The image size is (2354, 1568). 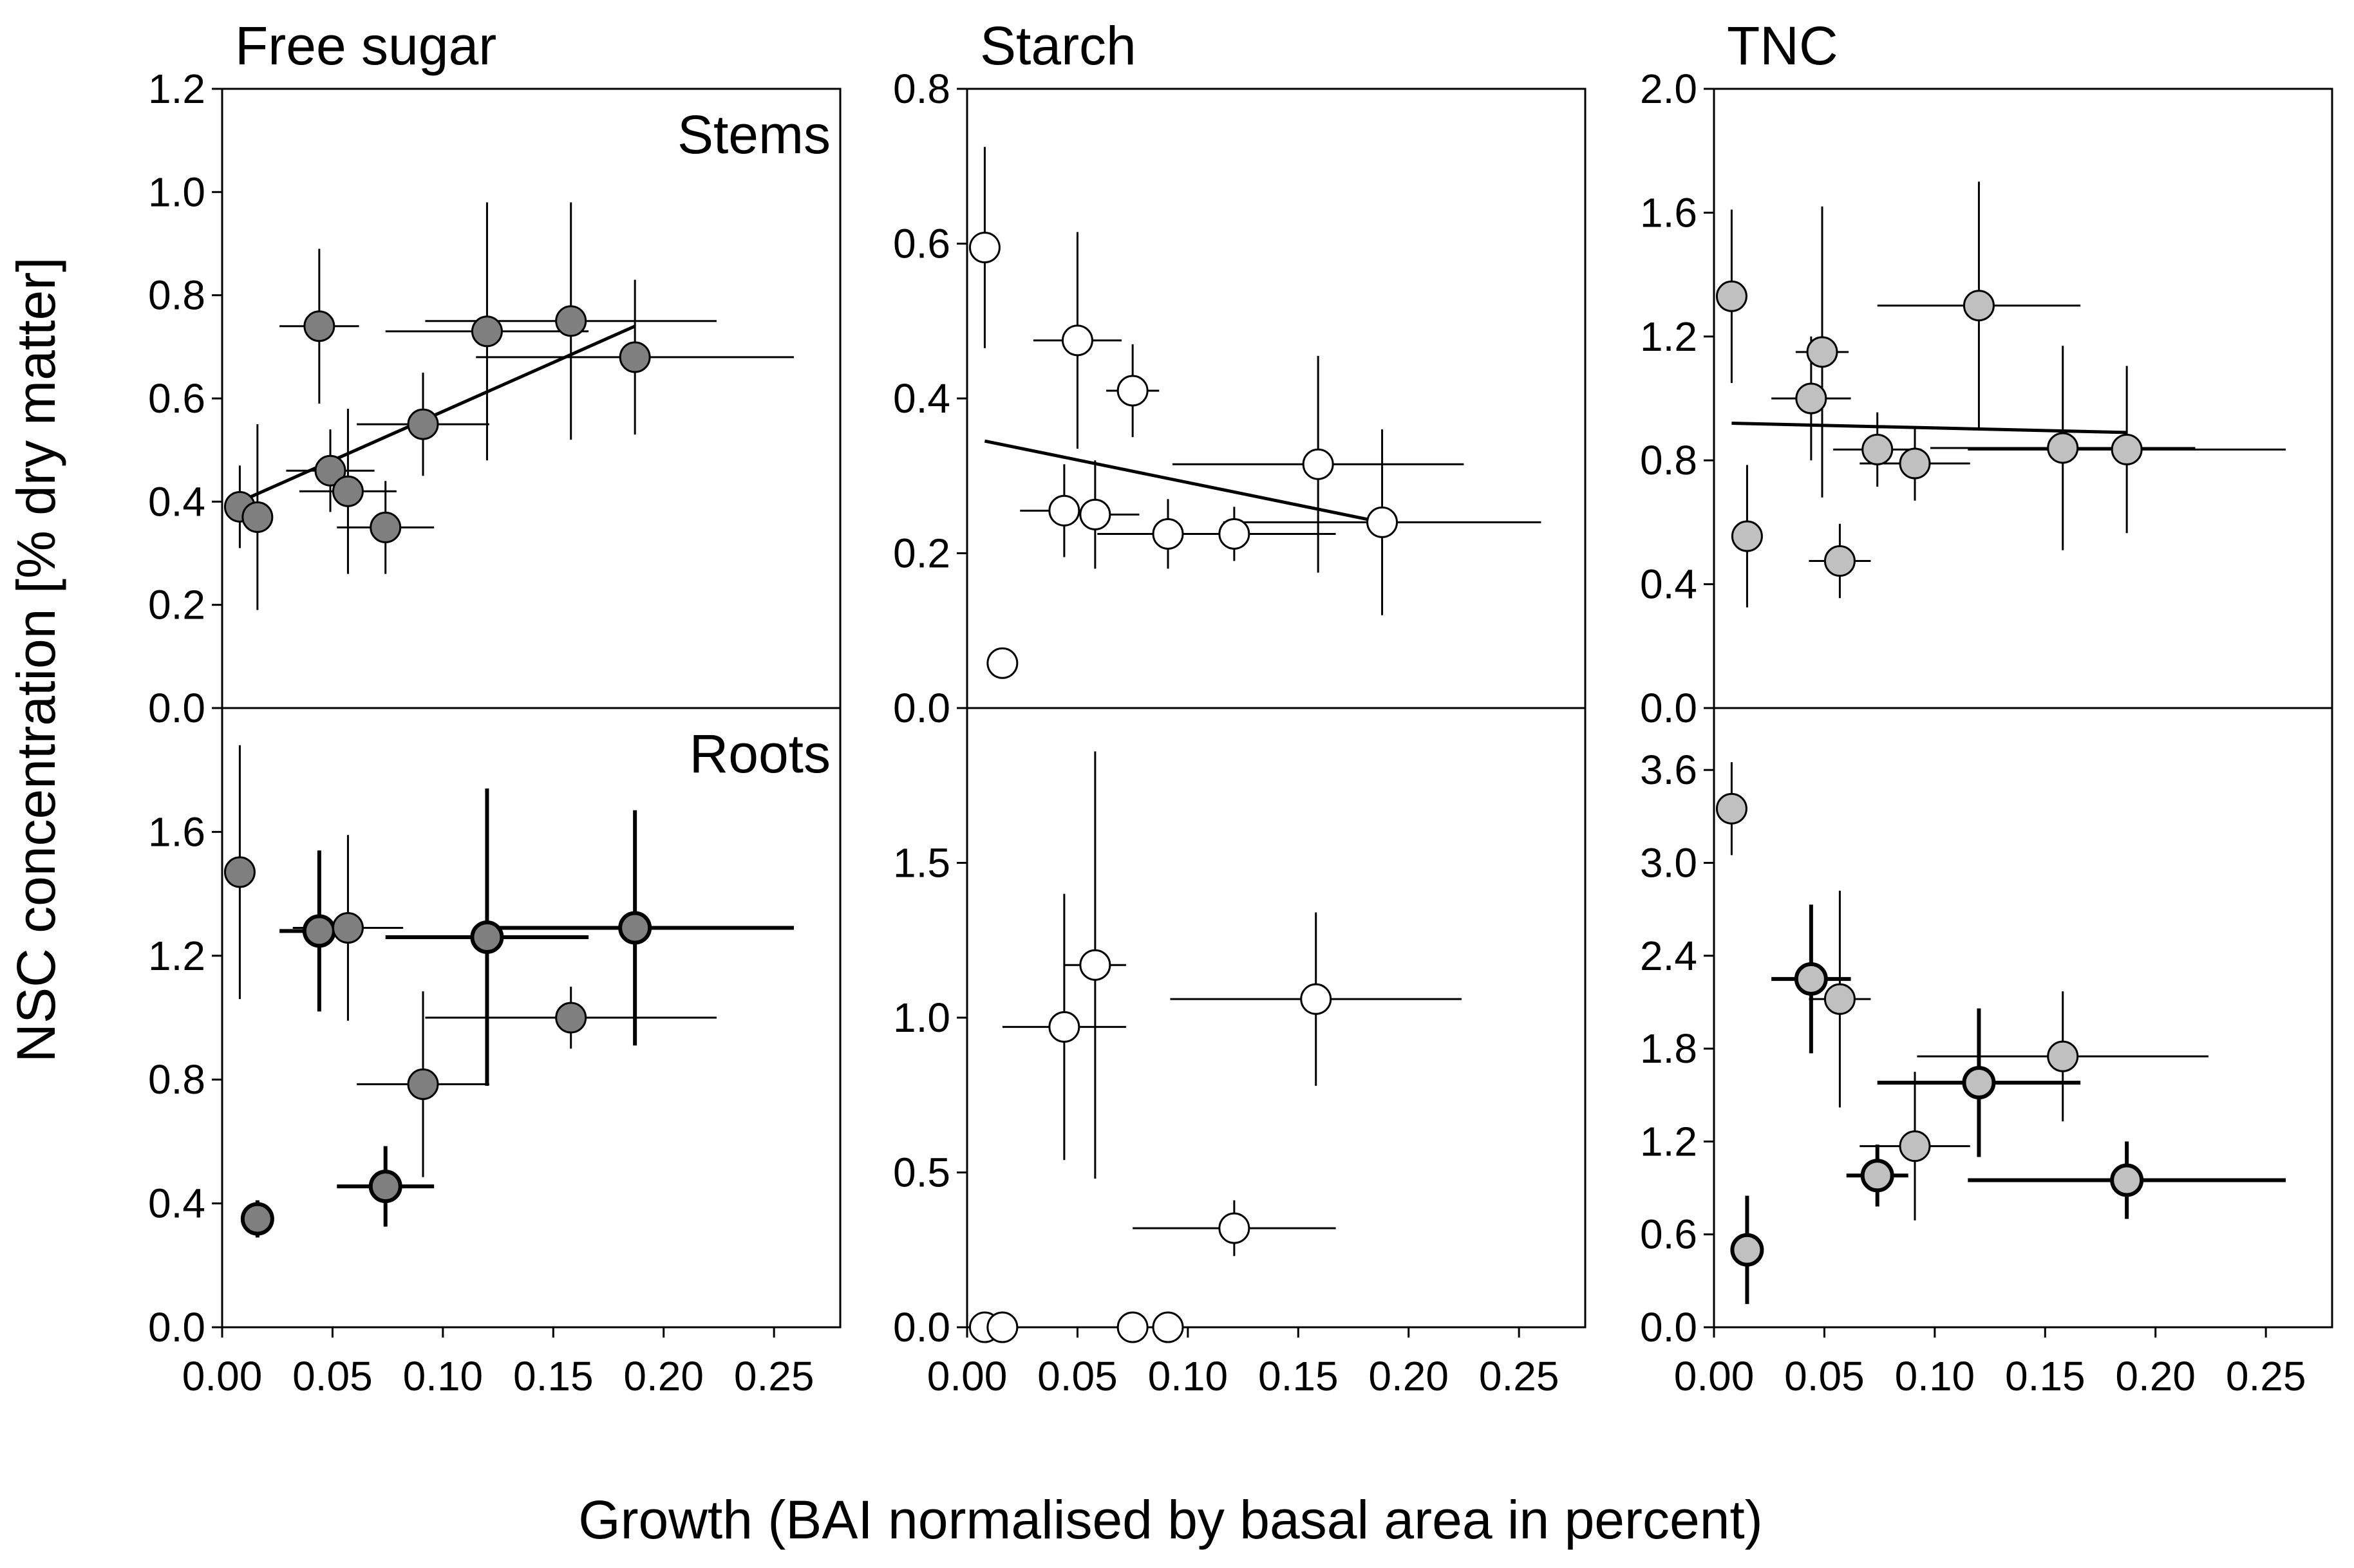 What do you see at coordinates (366, 45) in the screenshot?
I see `panel-title: Free sugar` at bounding box center [366, 45].